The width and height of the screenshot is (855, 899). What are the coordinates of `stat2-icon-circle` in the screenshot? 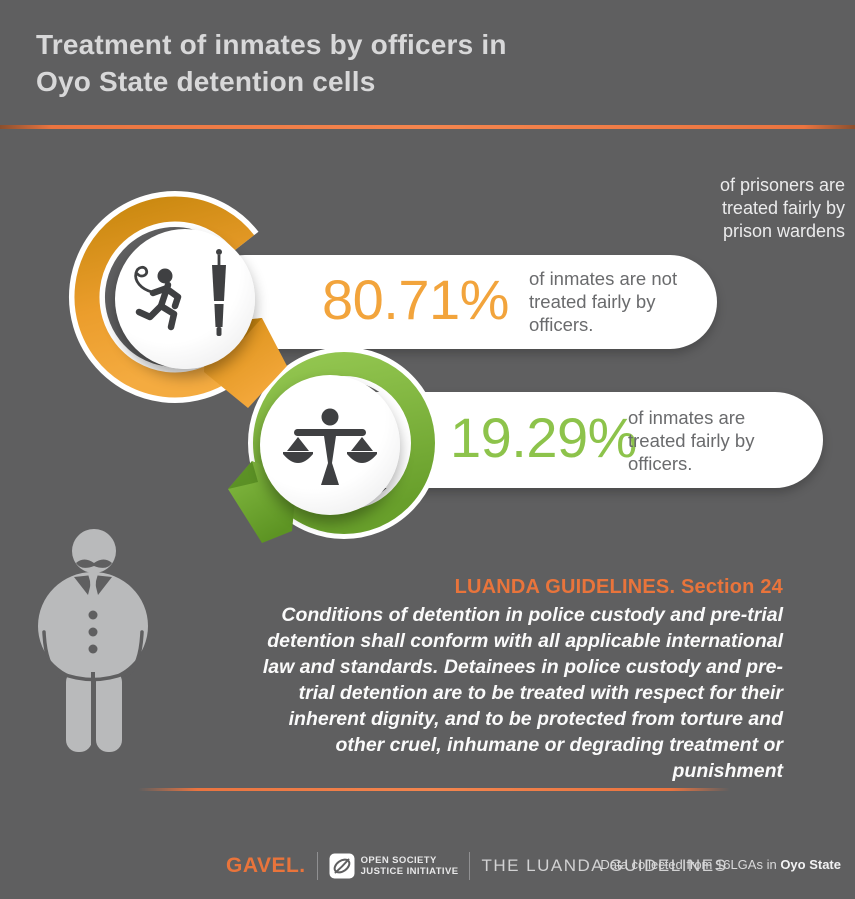 It's located at (330, 445).